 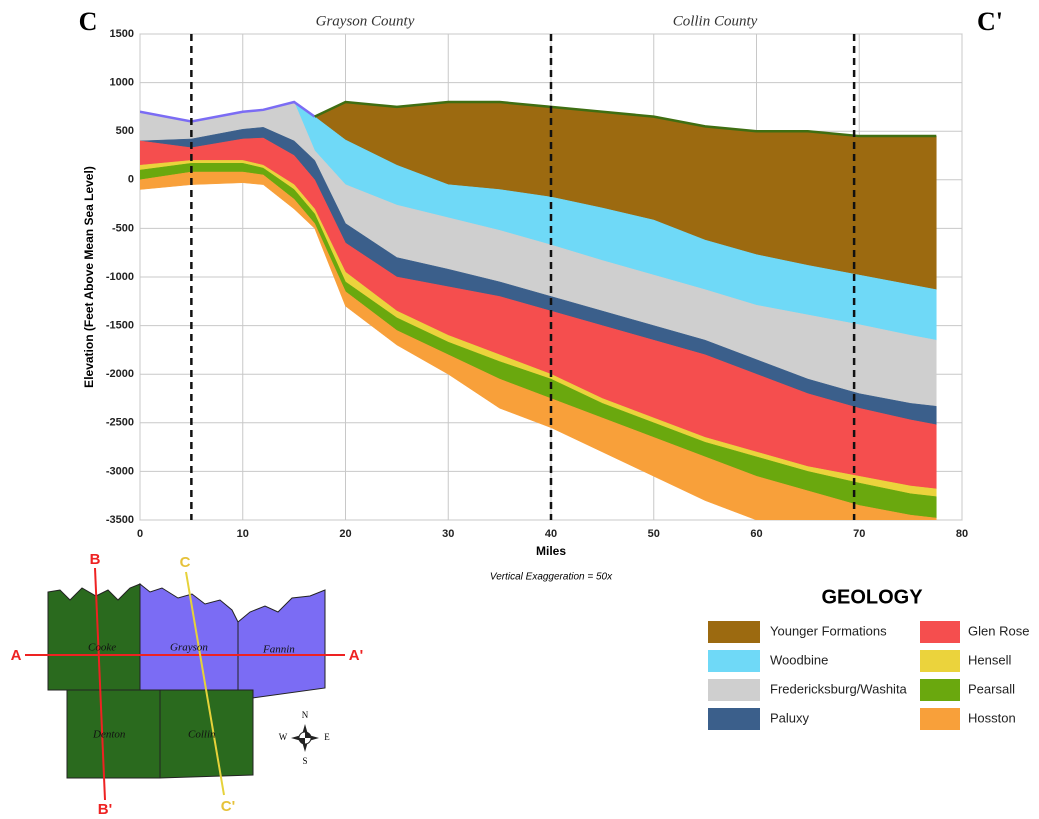 What do you see at coordinates (131, 180) in the screenshot?
I see `y-tick-label: 0` at bounding box center [131, 180].